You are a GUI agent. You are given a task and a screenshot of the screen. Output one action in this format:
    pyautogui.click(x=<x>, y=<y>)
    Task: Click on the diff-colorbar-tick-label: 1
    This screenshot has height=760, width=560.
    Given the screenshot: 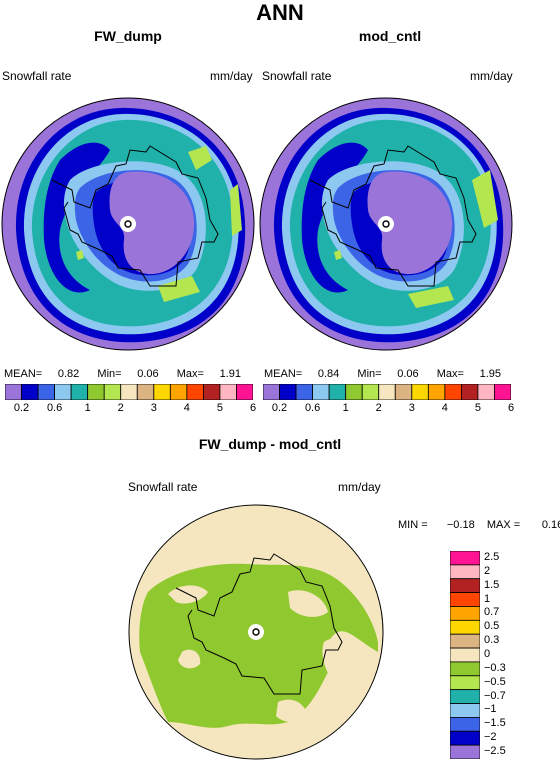 What is the action you would take?
    pyautogui.click(x=487, y=598)
    